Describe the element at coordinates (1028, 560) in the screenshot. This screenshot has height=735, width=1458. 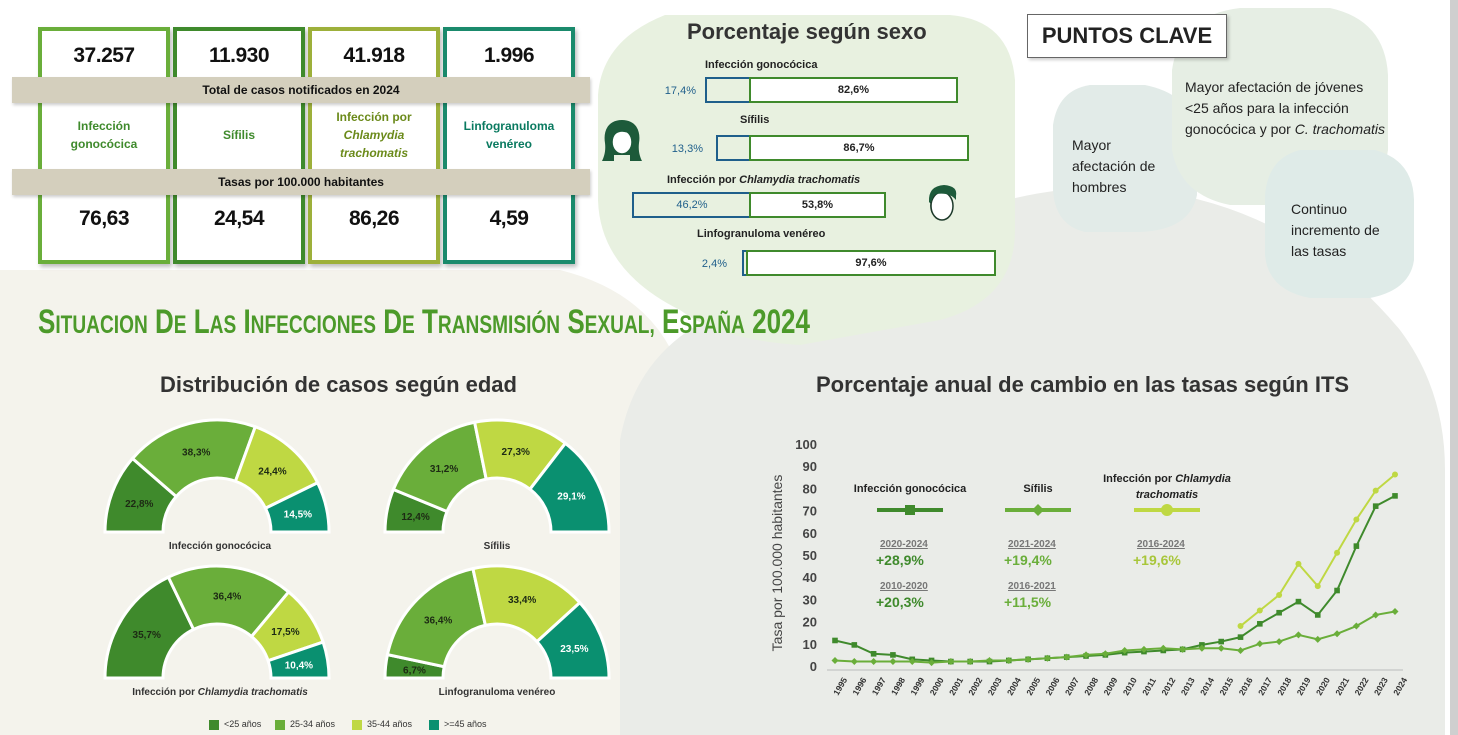
I see `trend-stat-value: +19,4%` at that location.